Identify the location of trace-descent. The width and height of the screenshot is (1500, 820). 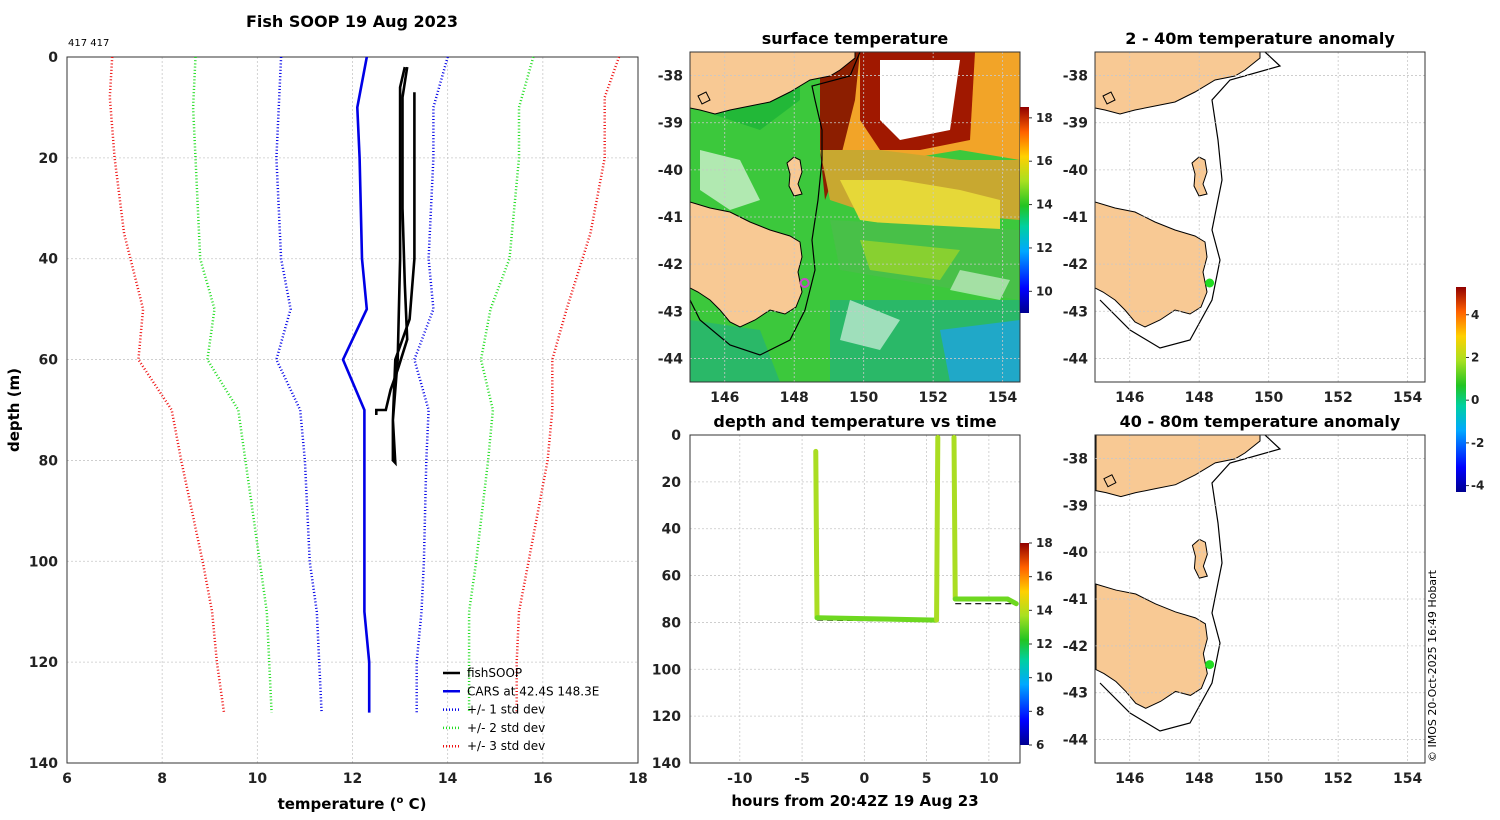
(816, 534).